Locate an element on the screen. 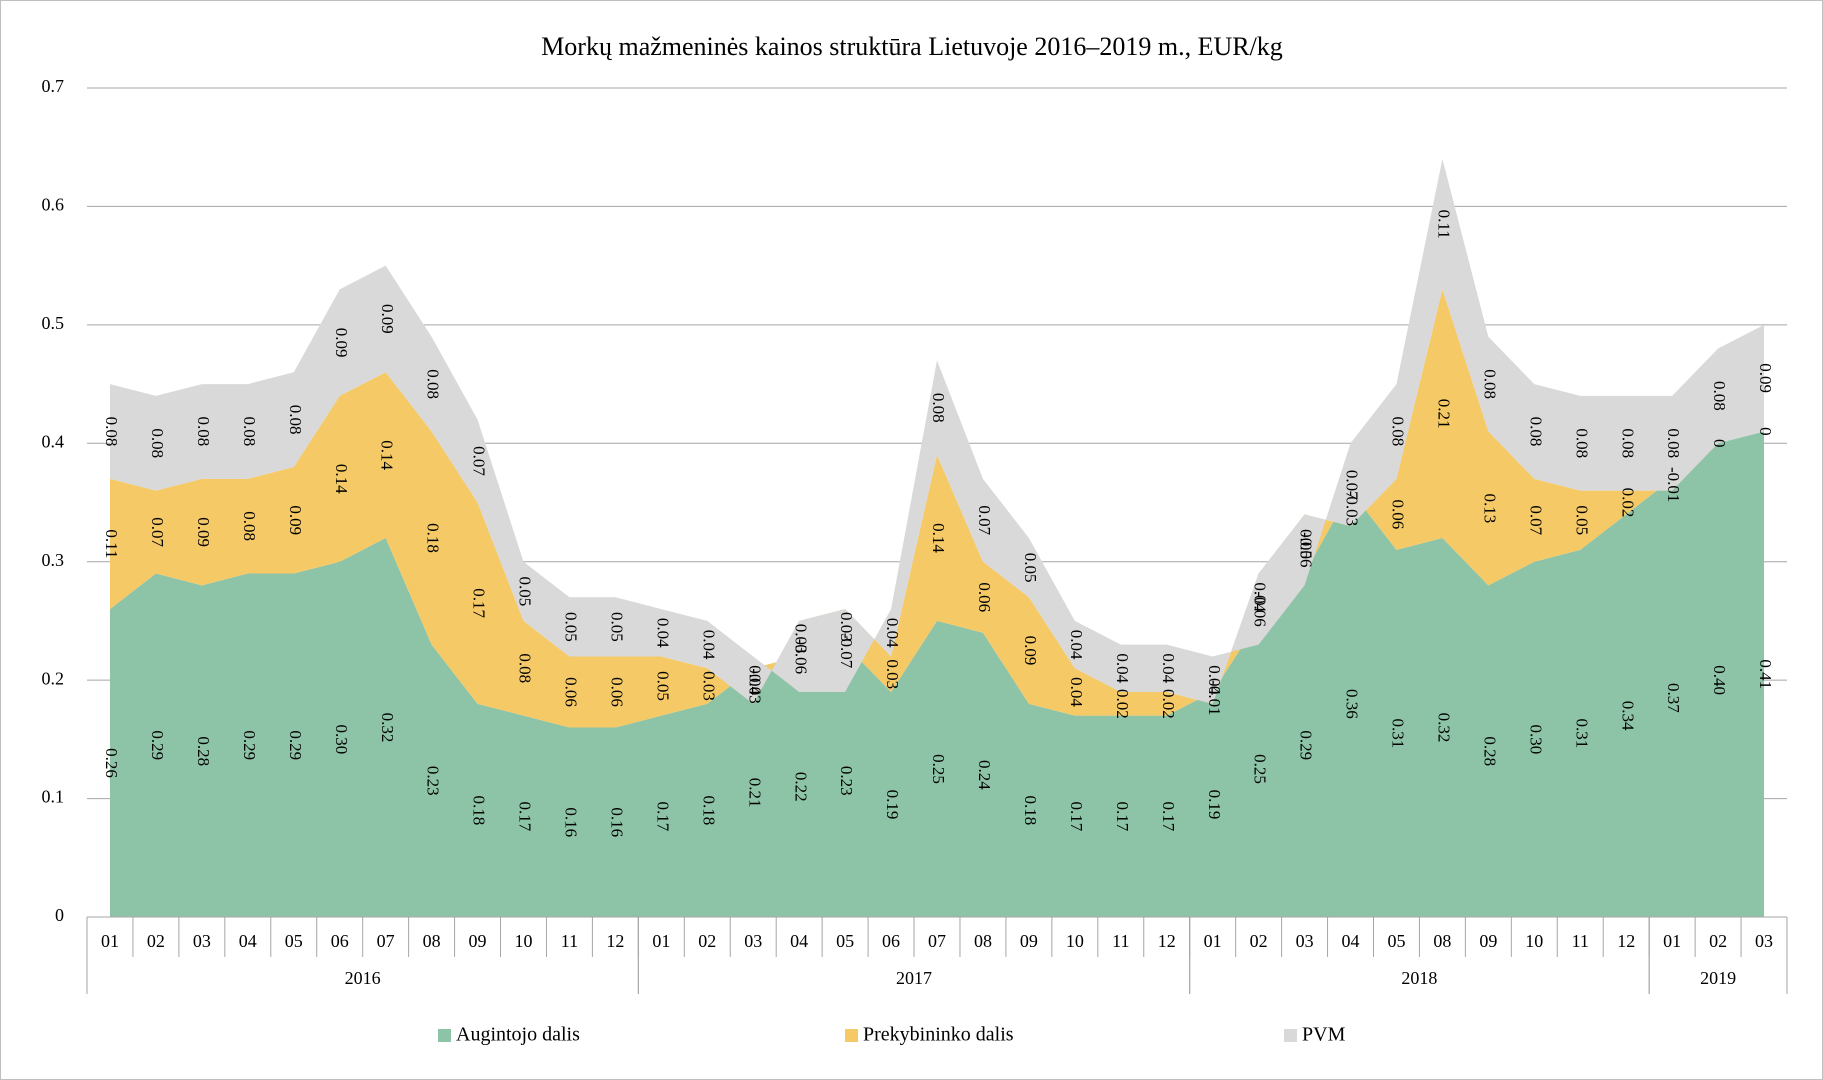 Image resolution: width=1823 pixels, height=1080 pixels. y-tick-label: 0.2 is located at coordinates (53, 678).